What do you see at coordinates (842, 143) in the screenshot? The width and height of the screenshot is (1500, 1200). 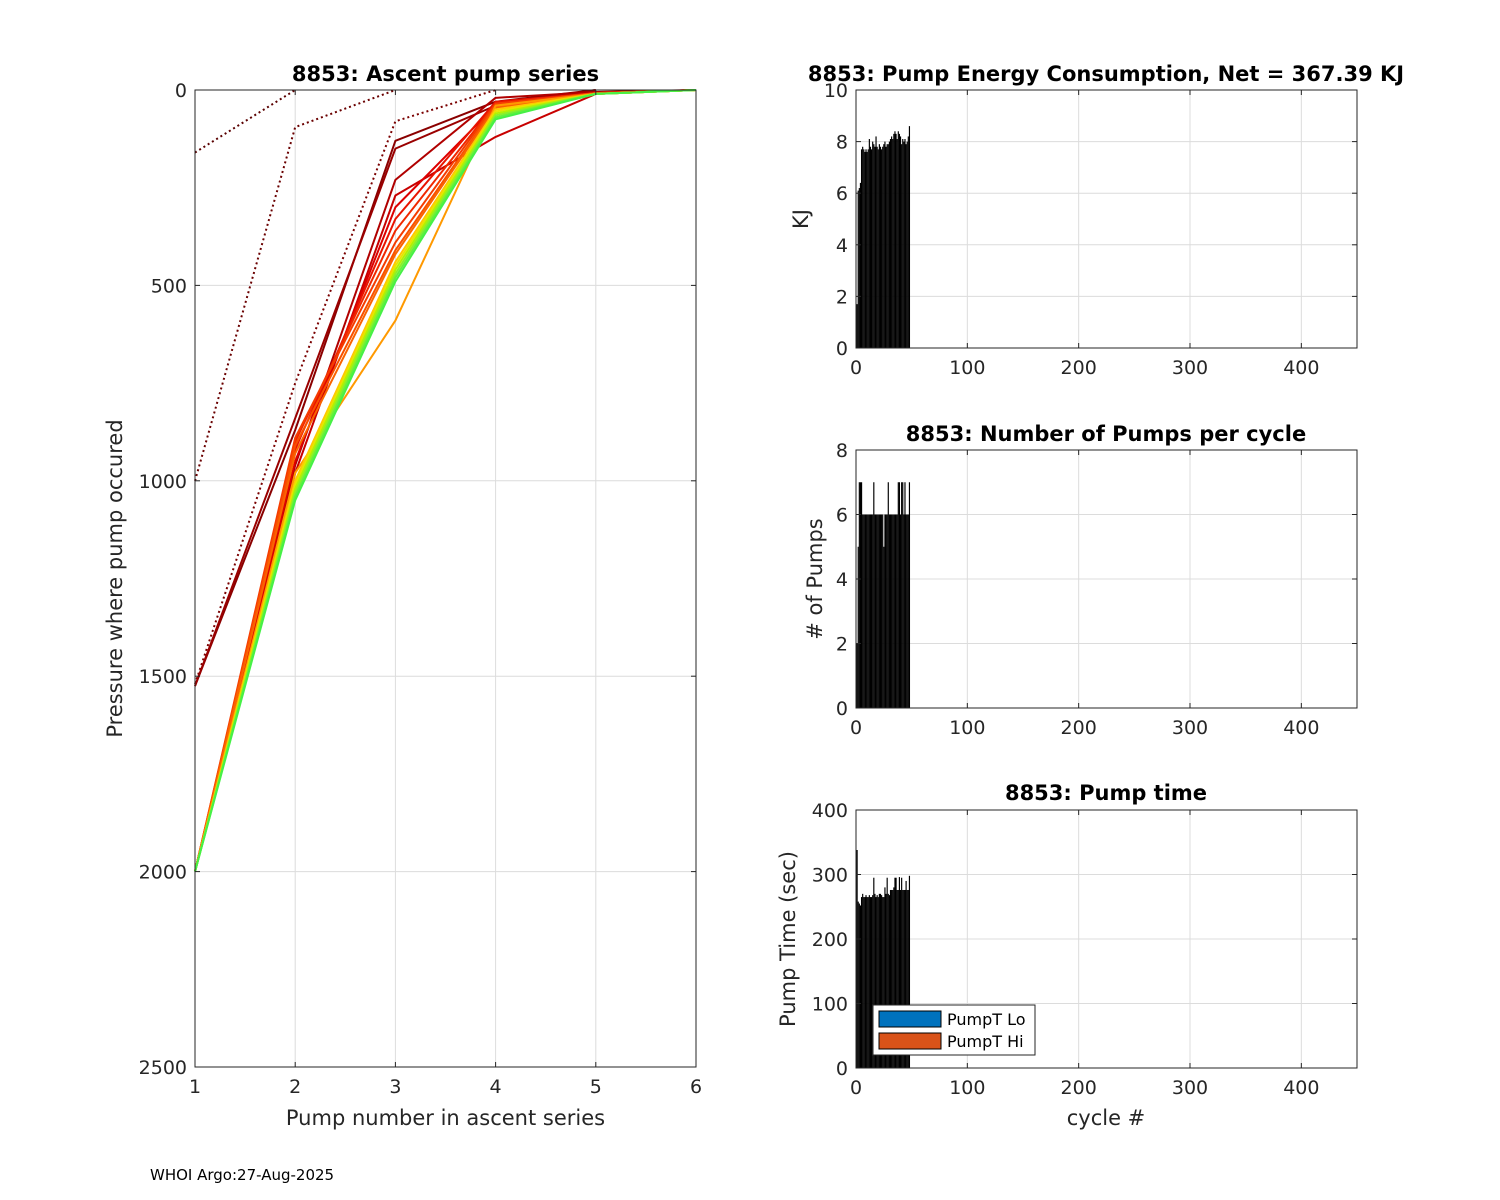 I see `y-tick-label: 8` at bounding box center [842, 143].